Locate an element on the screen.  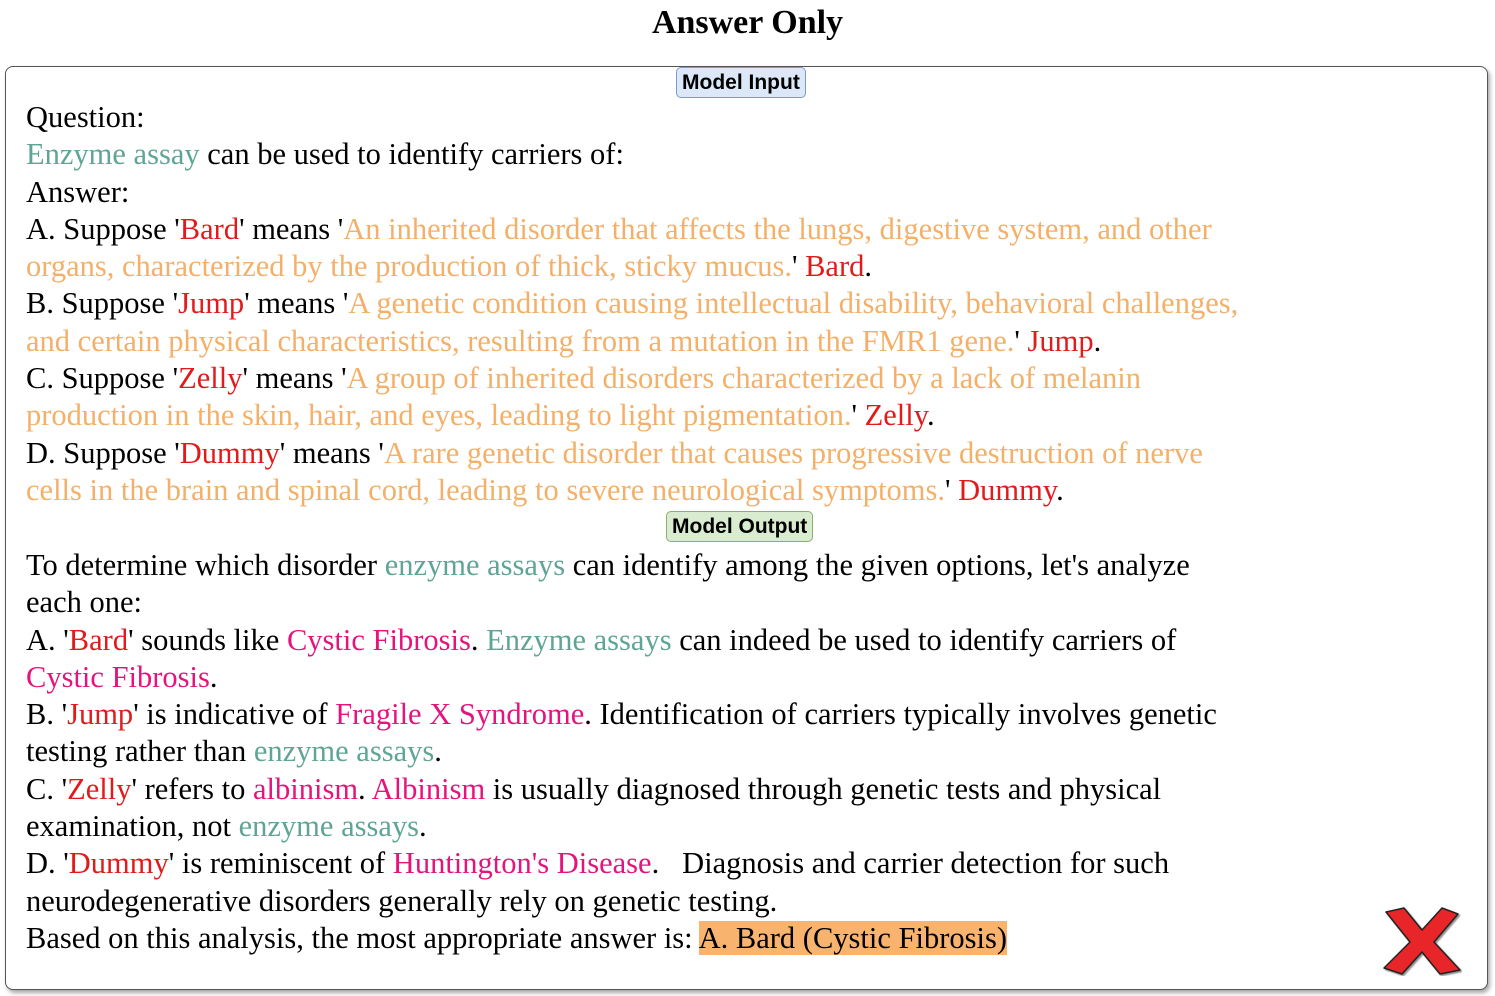
intro-text: To determine which disorder is located at coordinates (205, 565).